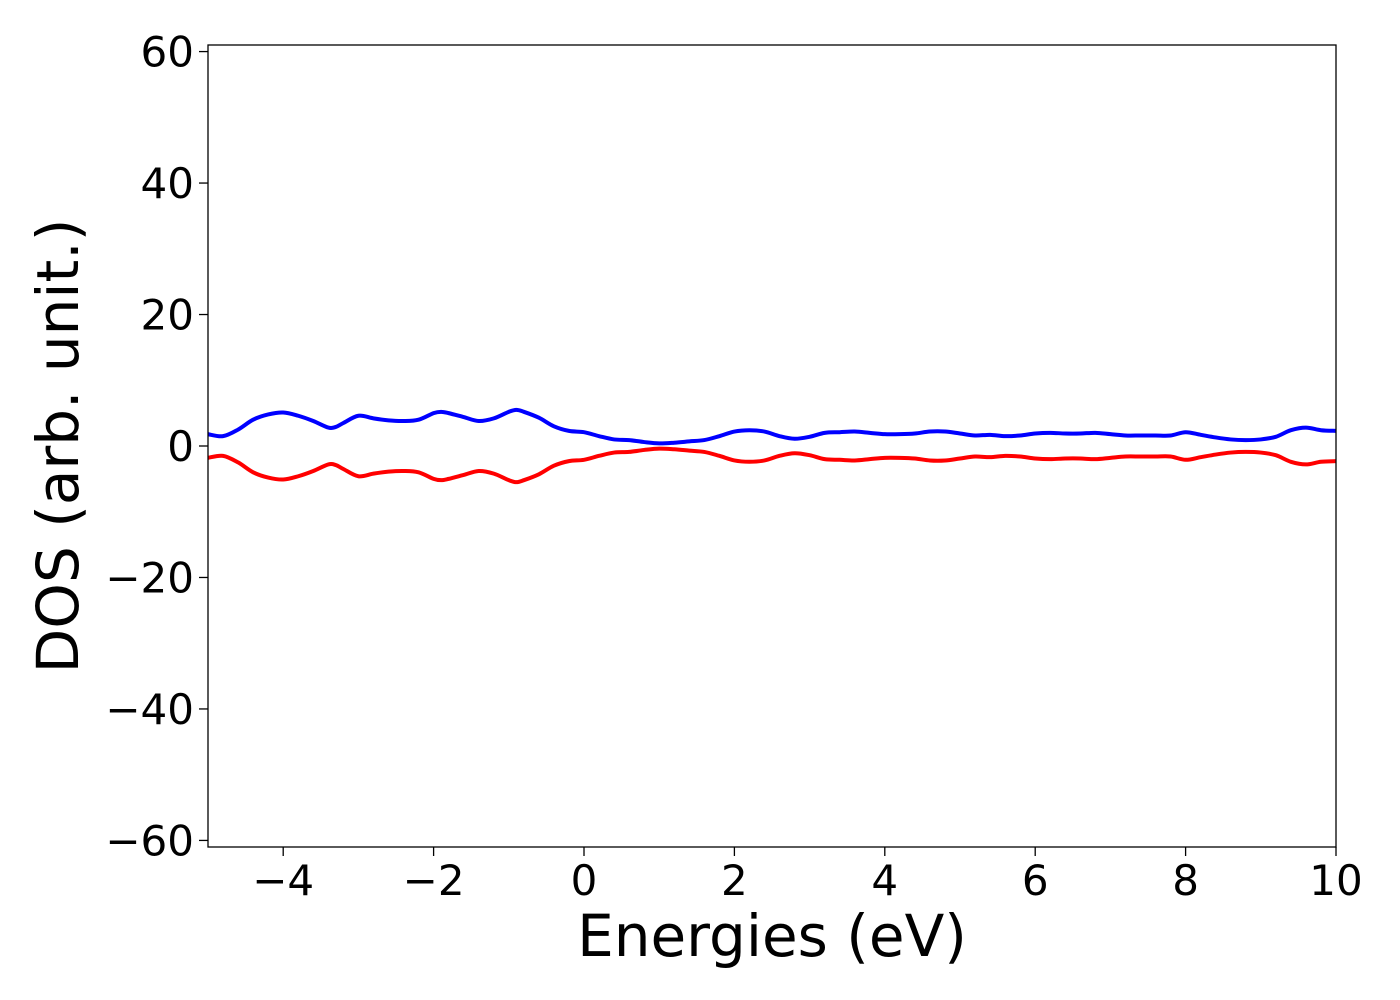  I want to click on x-tick-label: −2, so click(434, 880).